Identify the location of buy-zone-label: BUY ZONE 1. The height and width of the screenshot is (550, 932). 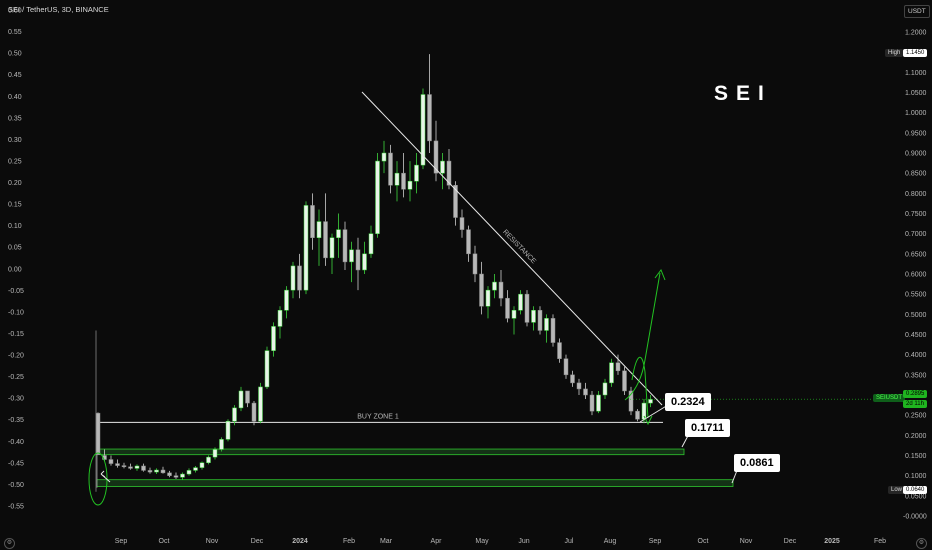
(378, 416).